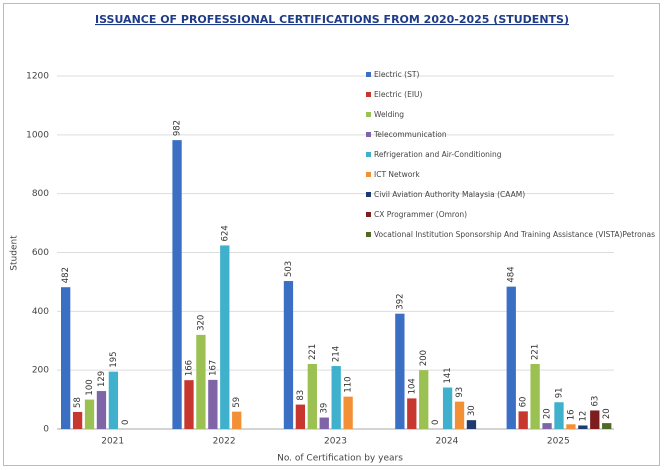  Describe the element at coordinates (46, 430) in the screenshot. I see `y-tick-label: 0` at that location.